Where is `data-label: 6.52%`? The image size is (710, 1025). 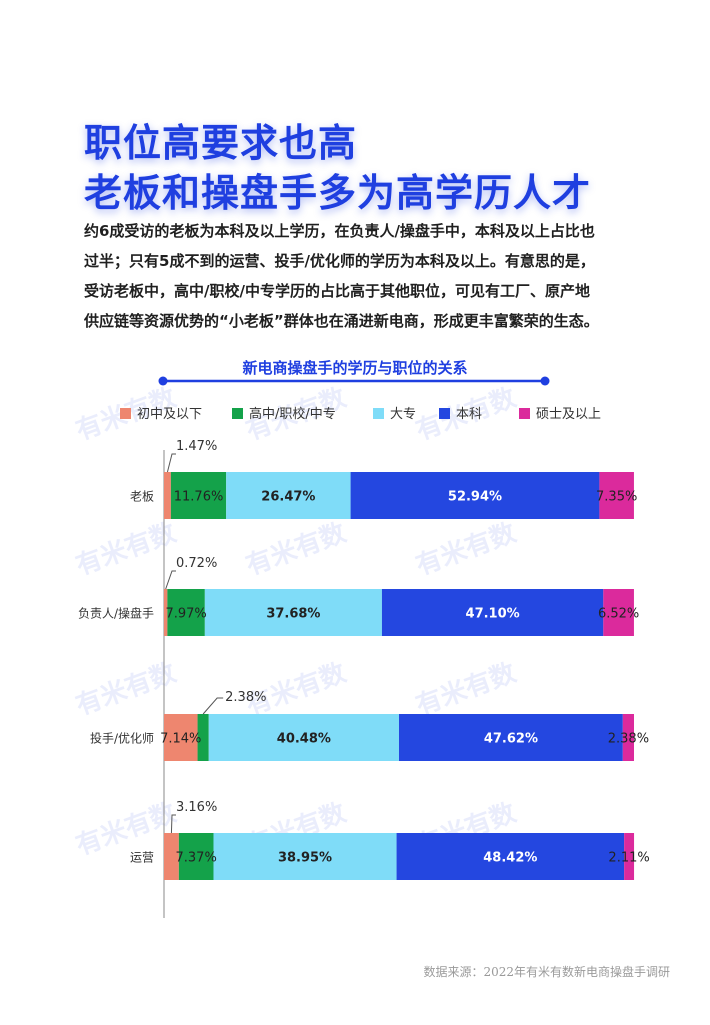 data-label: 6.52% is located at coordinates (618, 614).